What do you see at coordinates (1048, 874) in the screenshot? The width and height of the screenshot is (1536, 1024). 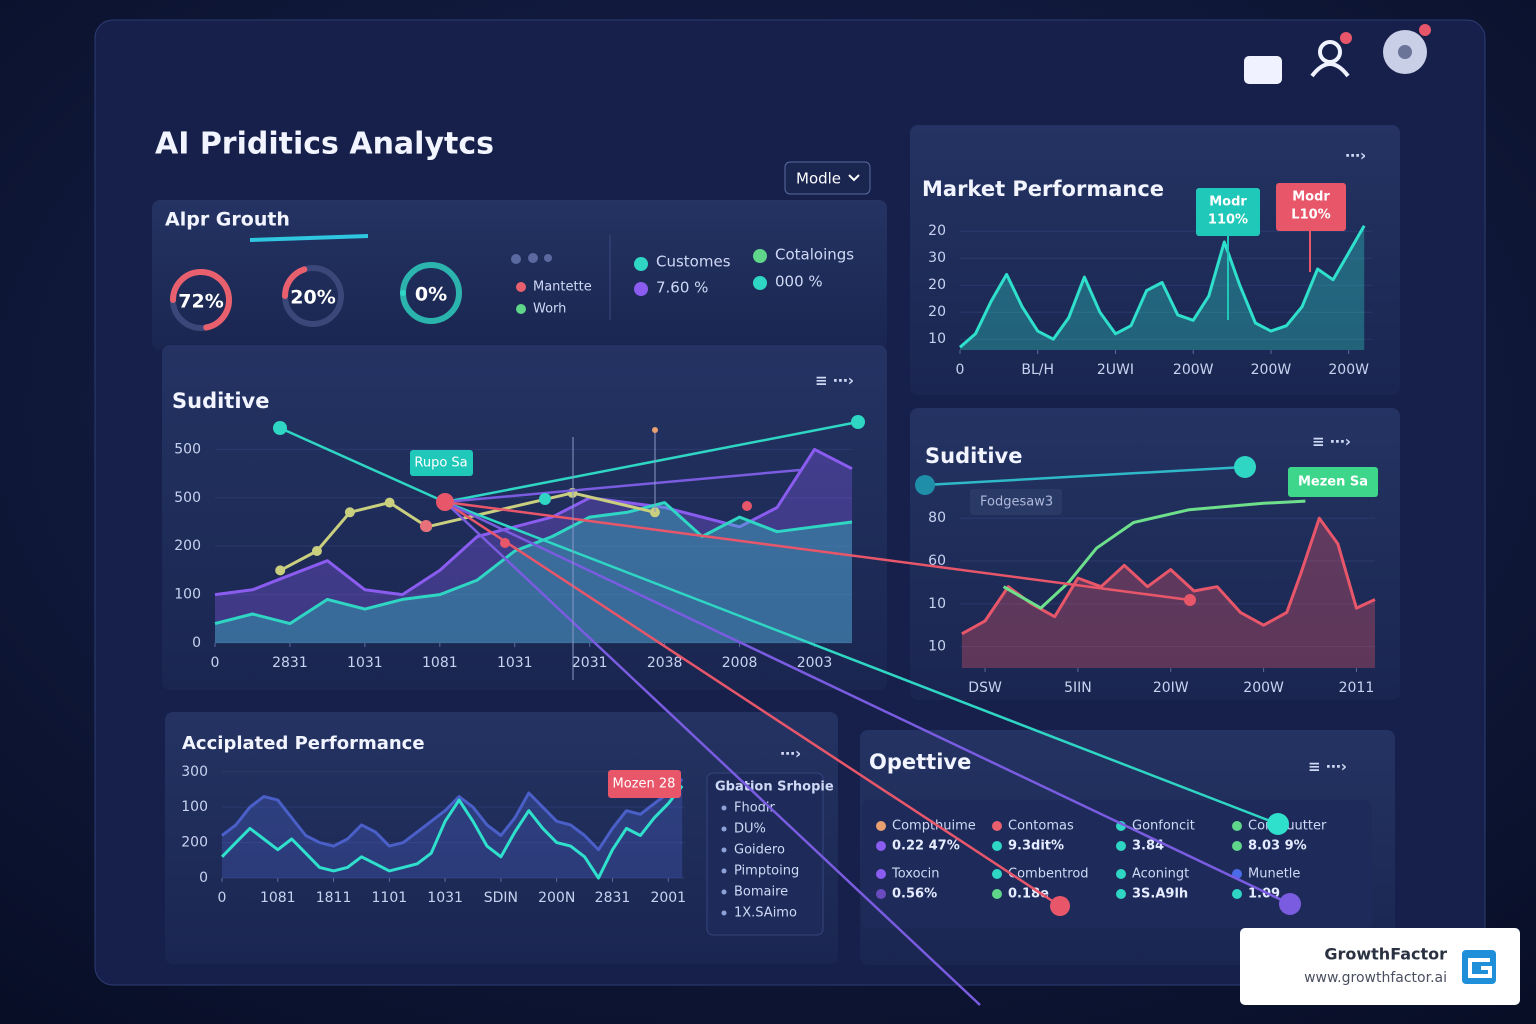 I see `item-label: Combentrod` at bounding box center [1048, 874].